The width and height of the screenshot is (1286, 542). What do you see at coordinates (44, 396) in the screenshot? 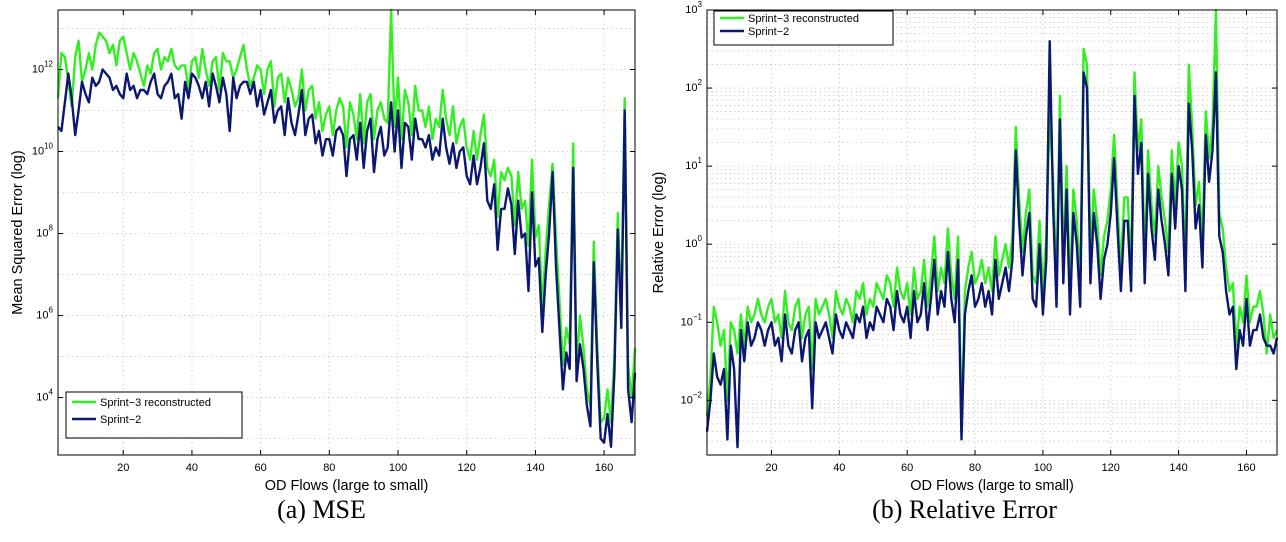
I see `y-tick-label: 10⁴` at bounding box center [44, 396].